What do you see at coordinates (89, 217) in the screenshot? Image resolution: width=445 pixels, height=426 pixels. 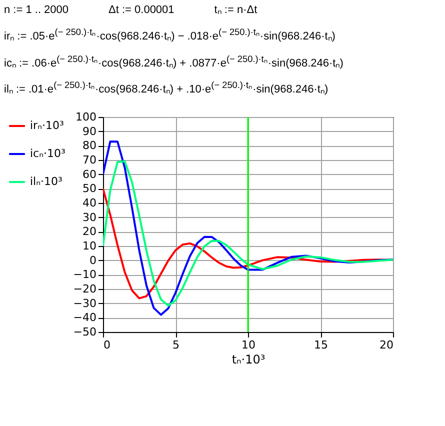 I see `y-tick-label: 30` at bounding box center [89, 217].